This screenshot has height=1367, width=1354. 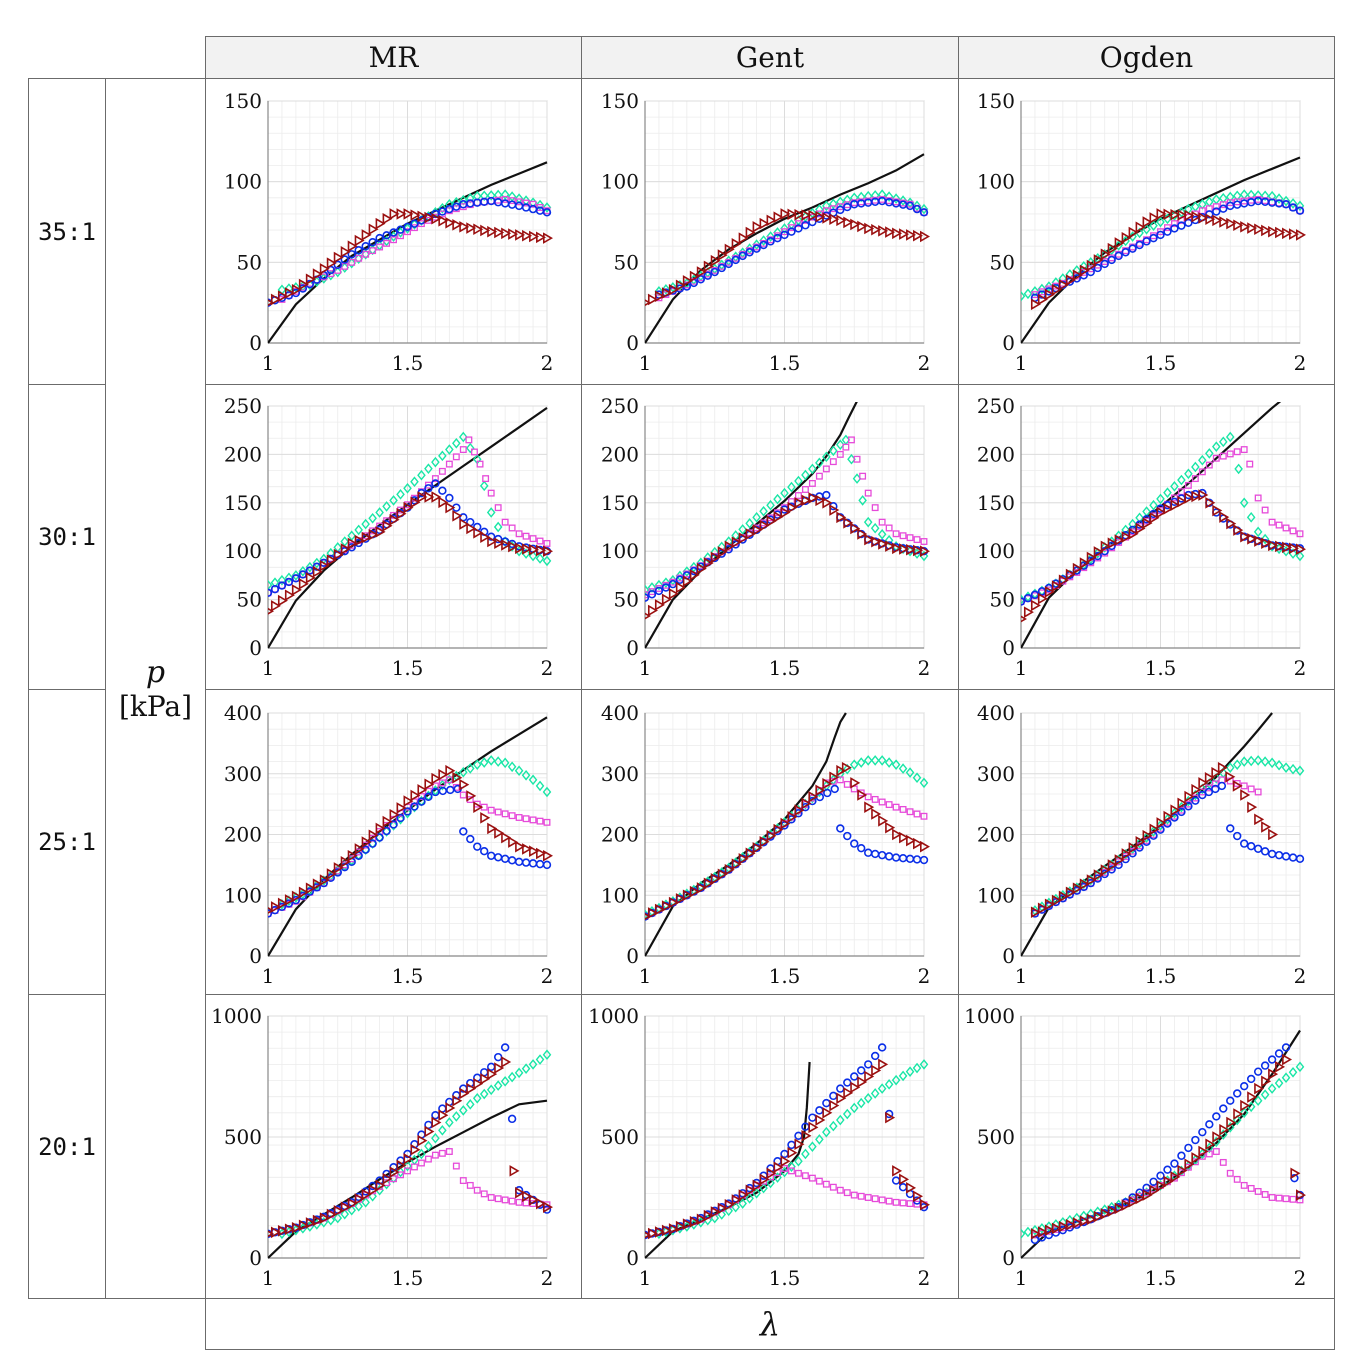 I want to click on col-header-ogden: Ogden, so click(x=1146, y=57).